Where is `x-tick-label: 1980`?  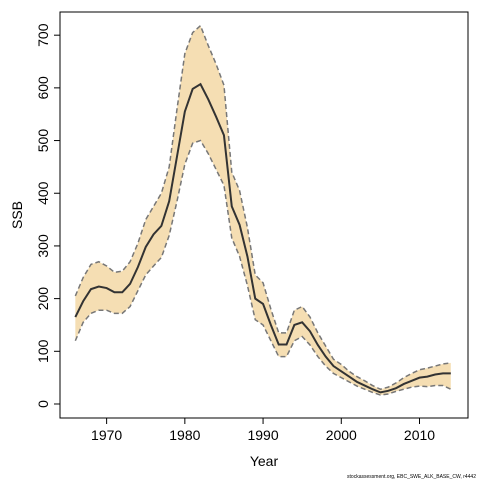 x-tick-label: 1980 is located at coordinates (184, 435).